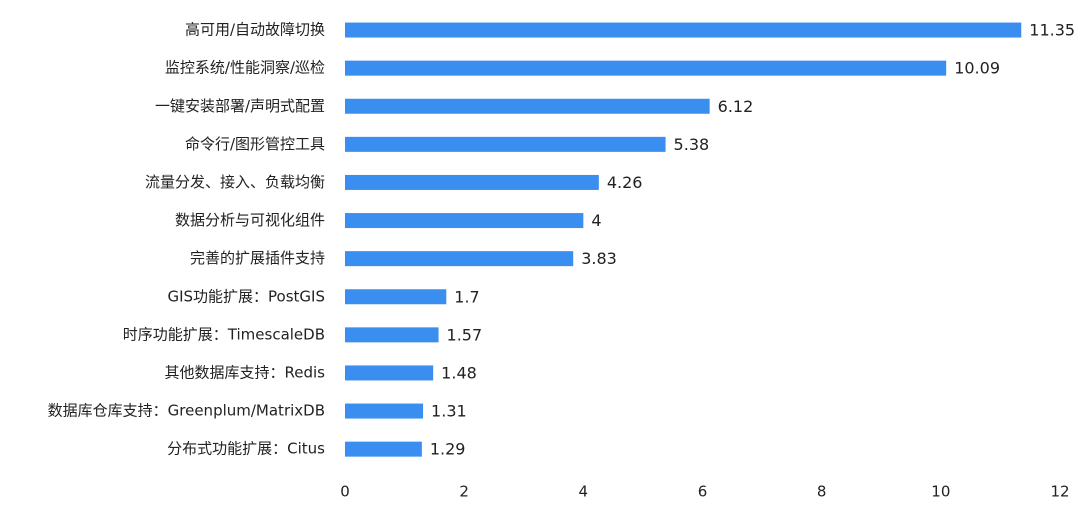  Describe the element at coordinates (345, 492) in the screenshot. I see `x-tick-label: 0` at that location.